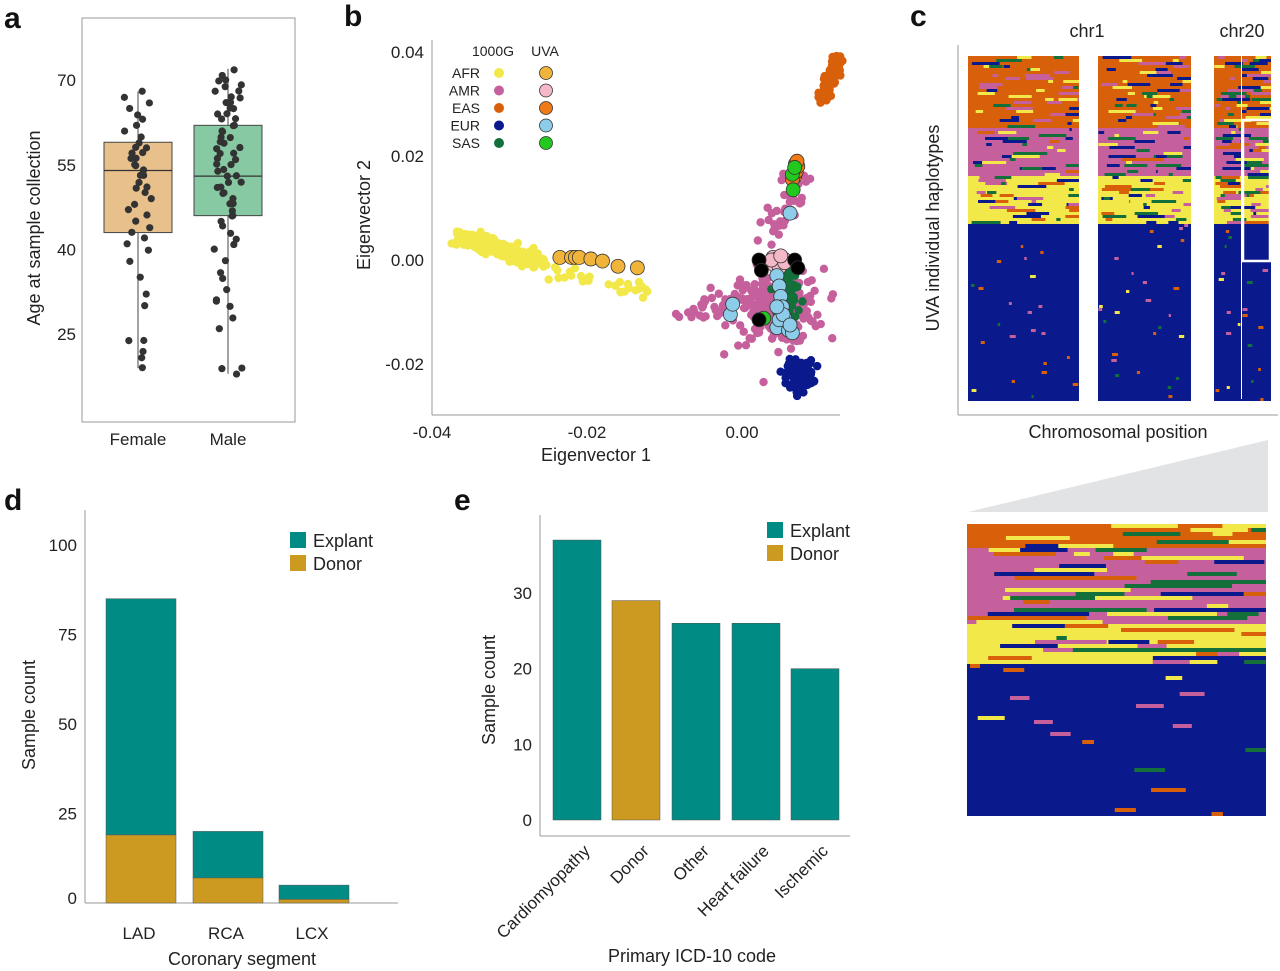 The height and width of the screenshot is (971, 1280). I want to click on zoom-row-afr, so click(1116, 662).